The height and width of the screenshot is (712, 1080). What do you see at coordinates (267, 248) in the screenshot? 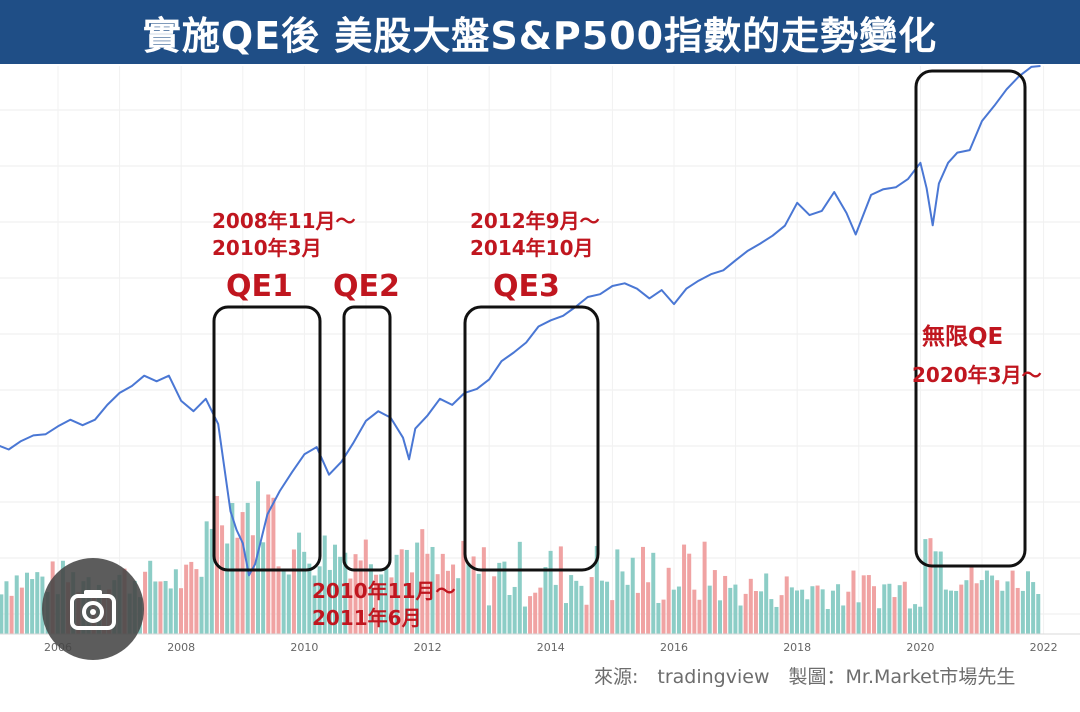
I see `qe1-period-line2: 2010年3月` at bounding box center [267, 248].